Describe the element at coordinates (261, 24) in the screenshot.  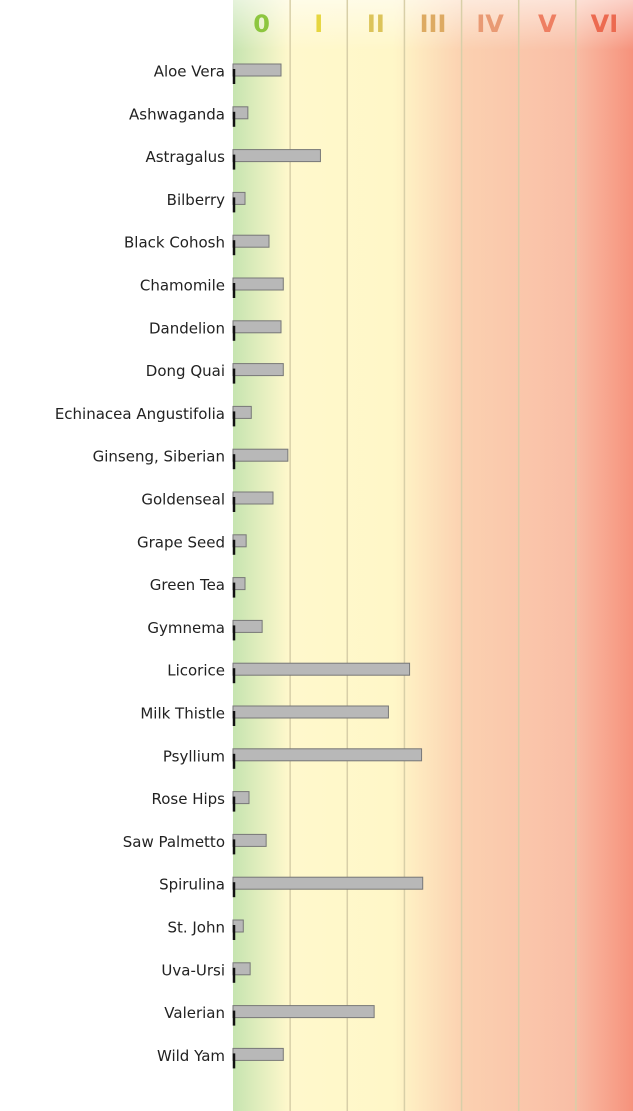
I see `band-label: 0` at that location.